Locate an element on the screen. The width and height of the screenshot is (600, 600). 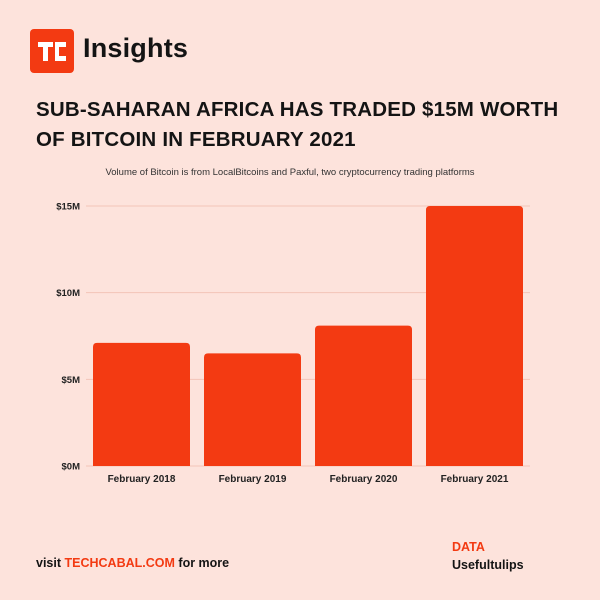
techcabal-logo is located at coordinates (52, 51).